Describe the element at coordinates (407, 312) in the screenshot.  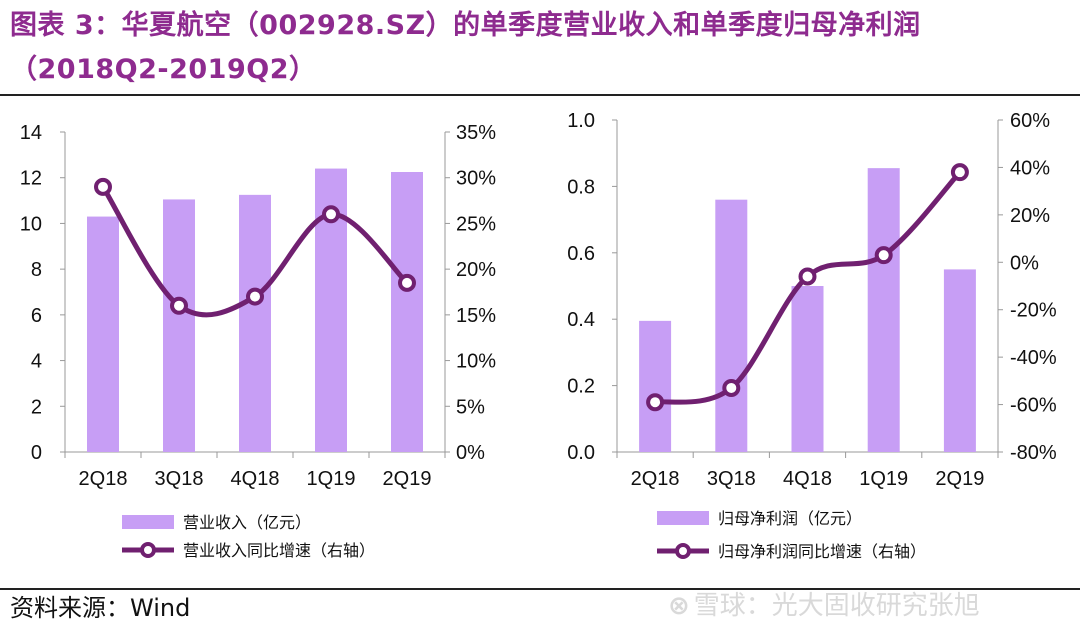
I see `chart1-bar-2Q19` at that location.